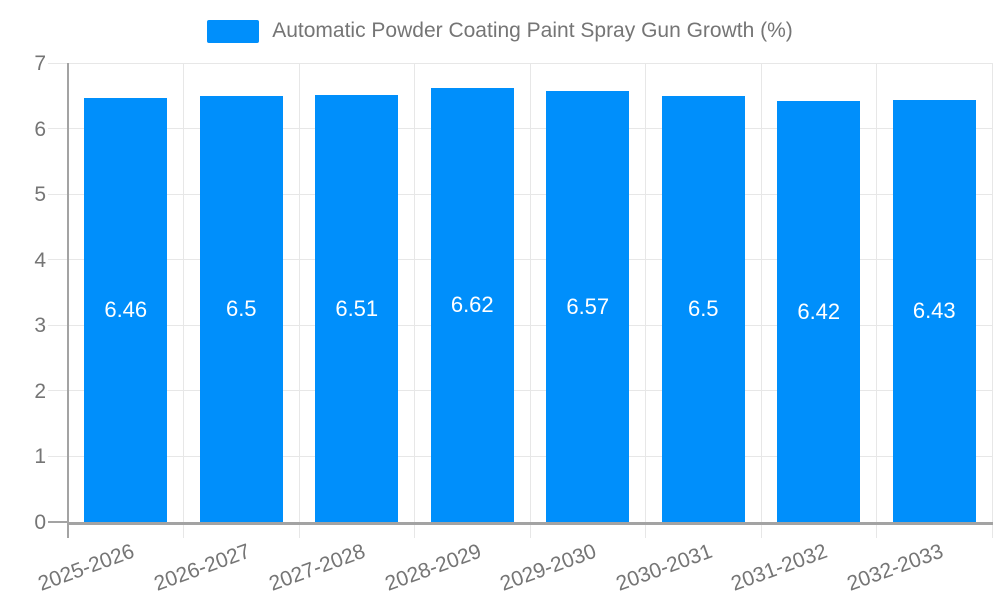 This screenshot has width=1000, height=600. What do you see at coordinates (40, 195) in the screenshot?
I see `y-tick-label: 5` at bounding box center [40, 195].